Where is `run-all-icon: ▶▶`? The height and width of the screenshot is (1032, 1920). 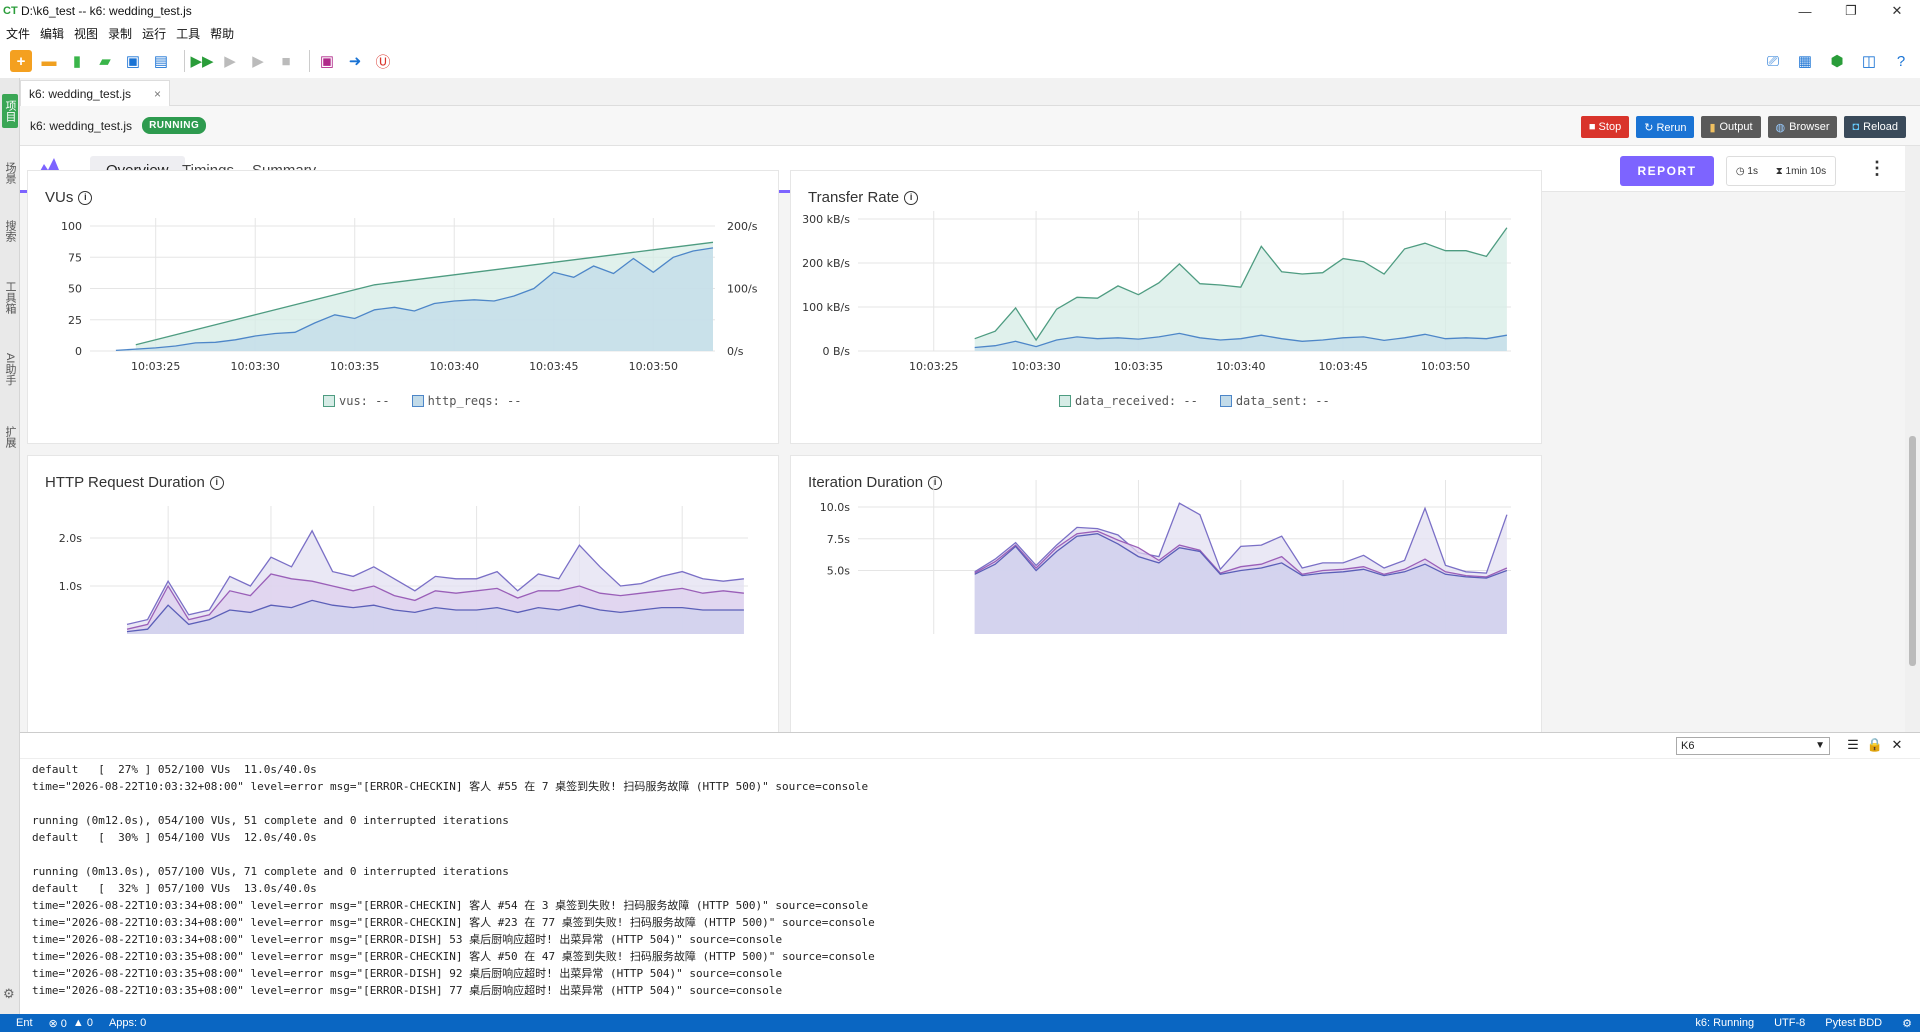
run-all-icon: ▶▶ is located at coordinates (202, 61).